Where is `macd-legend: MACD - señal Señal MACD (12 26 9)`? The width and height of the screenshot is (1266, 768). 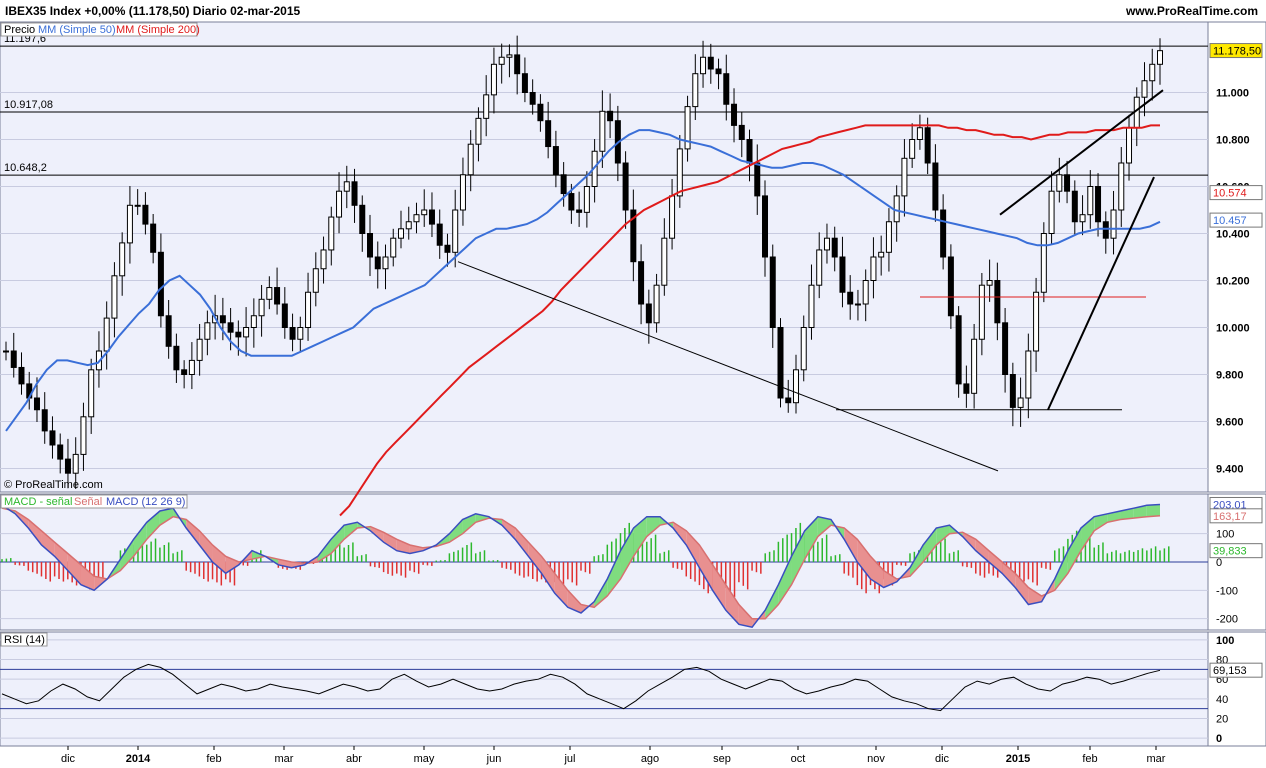 macd-legend: MACD - señal Señal MACD (12 26 9) is located at coordinates (94, 501).